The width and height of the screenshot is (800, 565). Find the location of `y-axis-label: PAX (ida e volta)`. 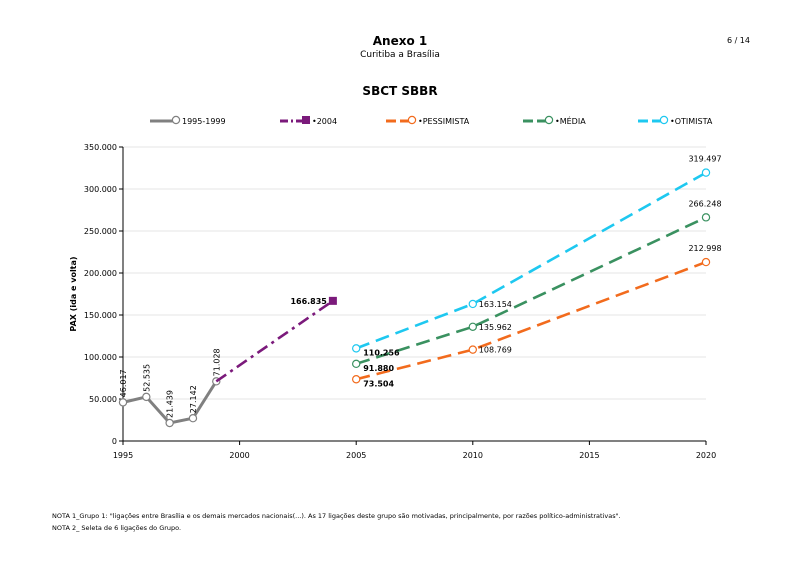

y-axis-label: PAX (ida e volta) is located at coordinates (73, 293).